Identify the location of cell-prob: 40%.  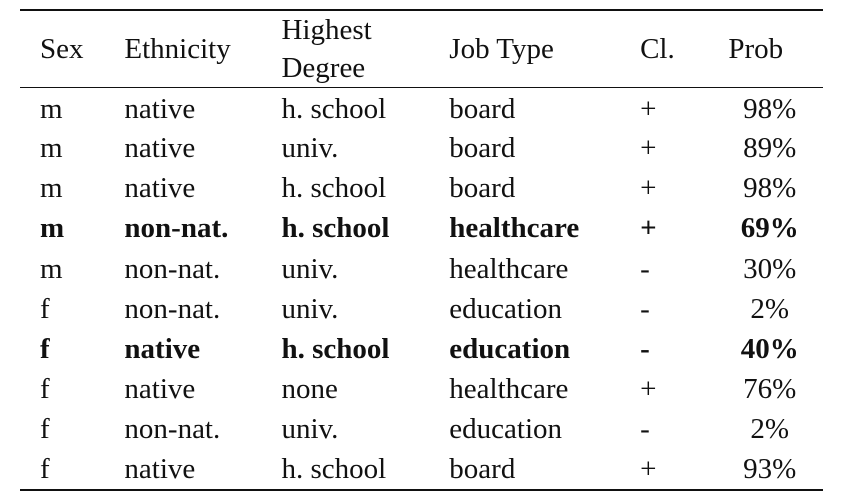
(769, 349).